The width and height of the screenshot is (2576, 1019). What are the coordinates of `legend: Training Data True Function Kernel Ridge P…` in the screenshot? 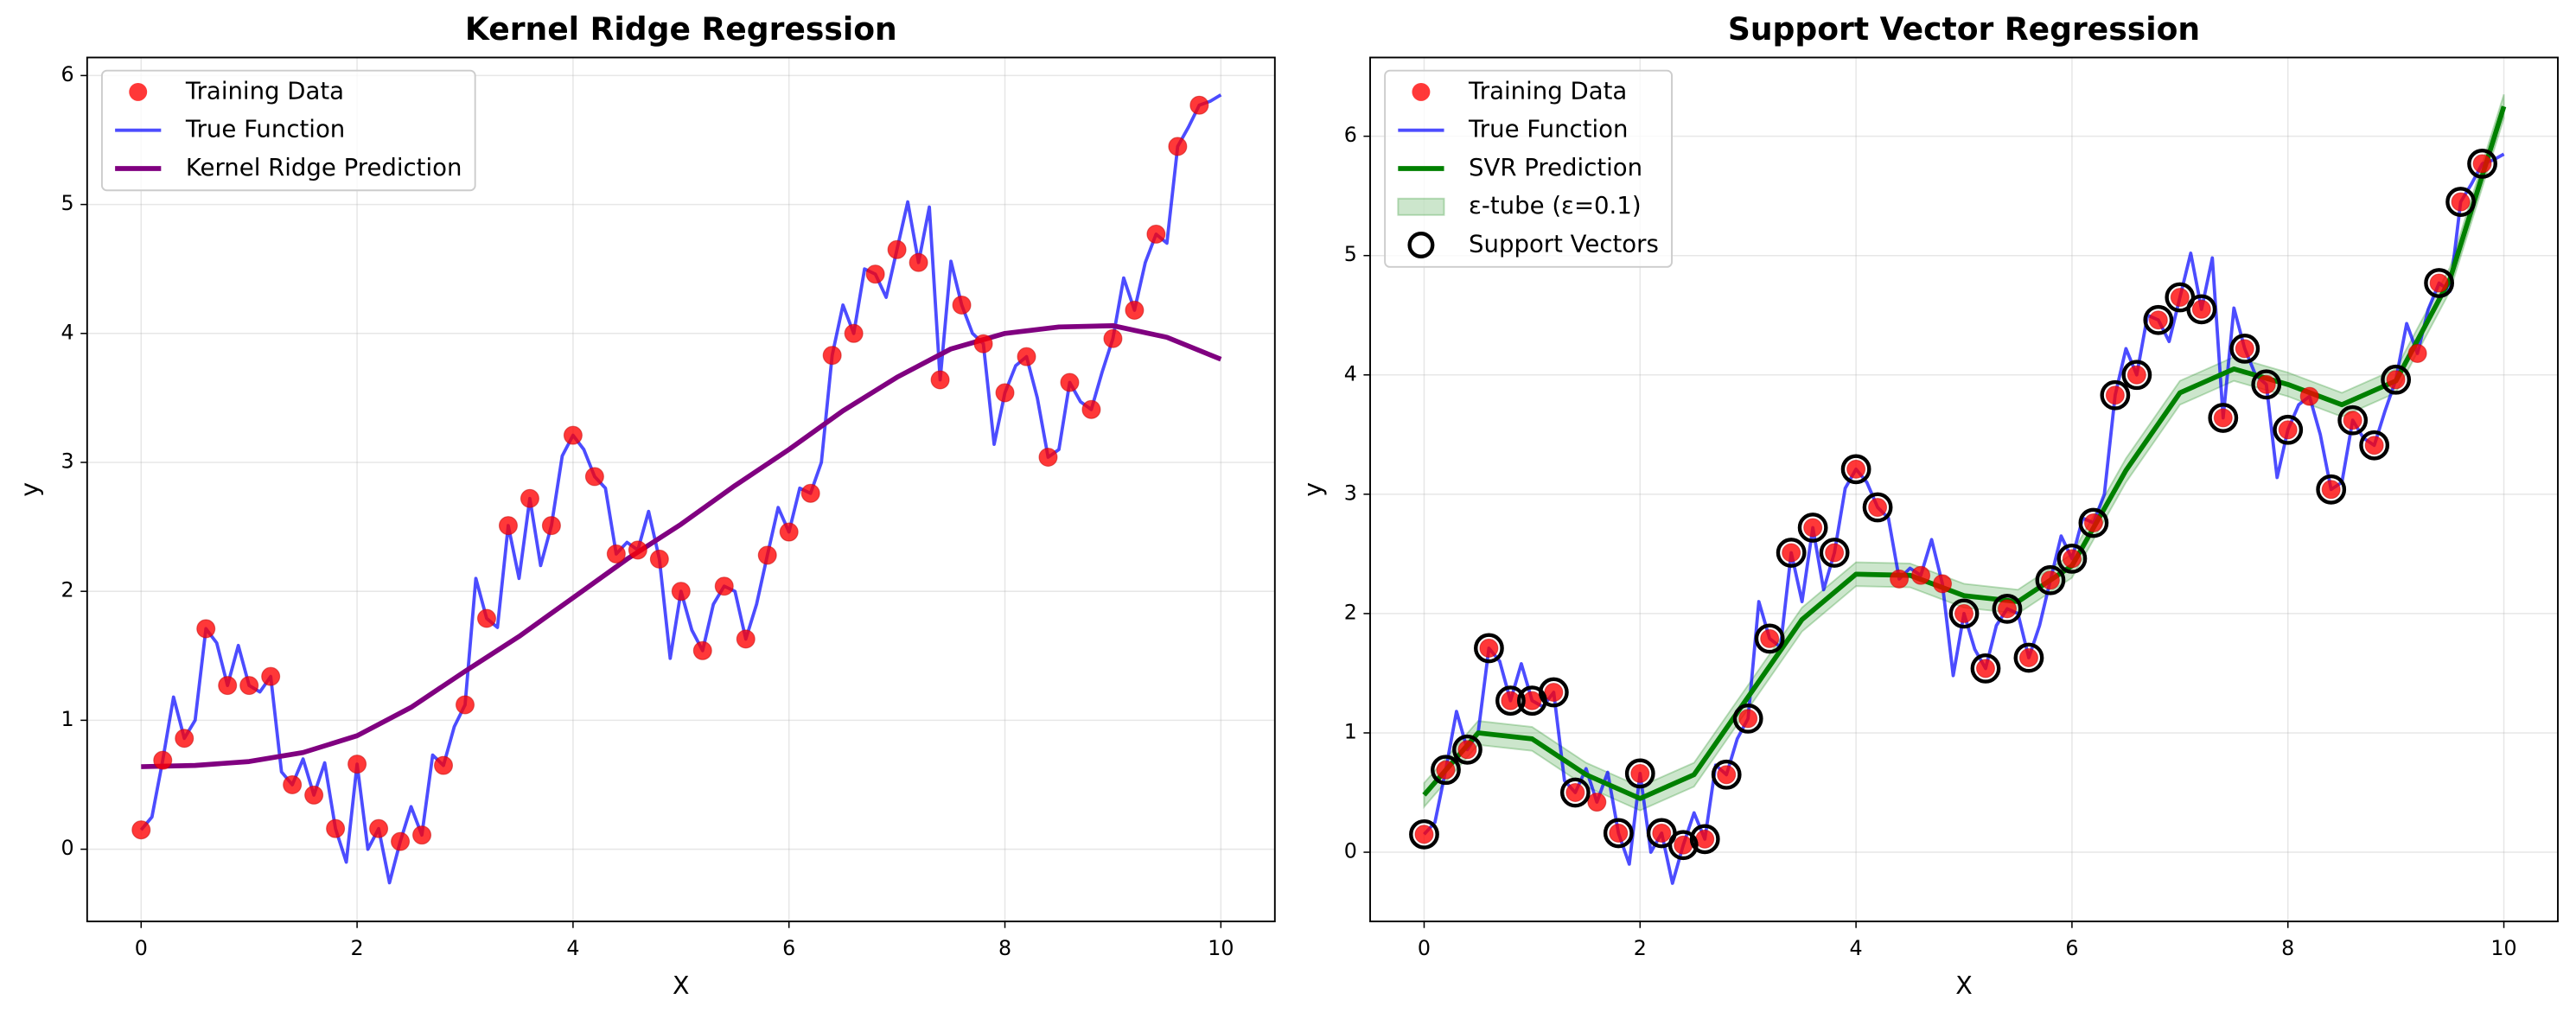 It's located at (288, 130).